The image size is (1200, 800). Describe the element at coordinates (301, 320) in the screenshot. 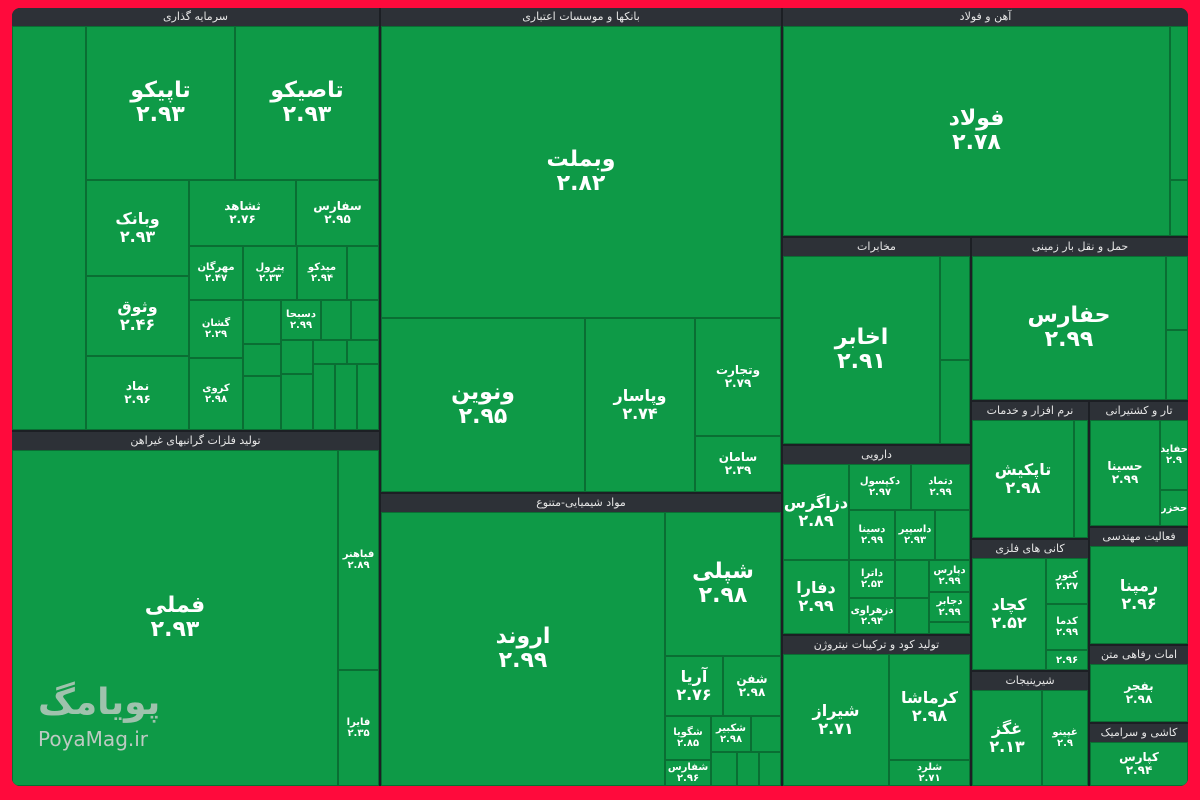

I see `tile-dasbha: دسبحا ۲.۹۹` at that location.